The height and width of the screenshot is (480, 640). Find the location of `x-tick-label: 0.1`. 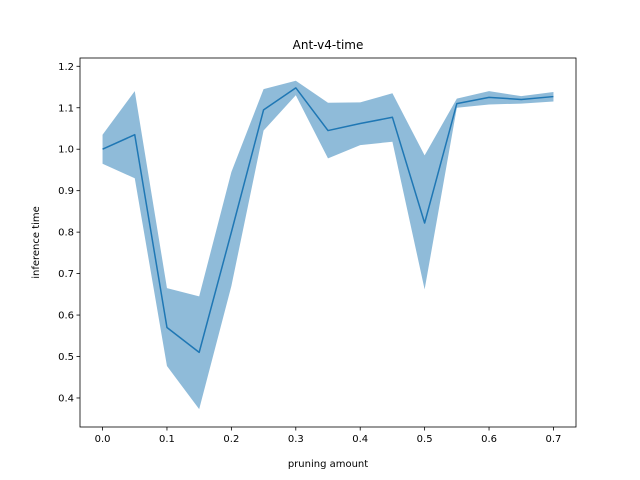

x-tick-label: 0.1 is located at coordinates (167, 439).